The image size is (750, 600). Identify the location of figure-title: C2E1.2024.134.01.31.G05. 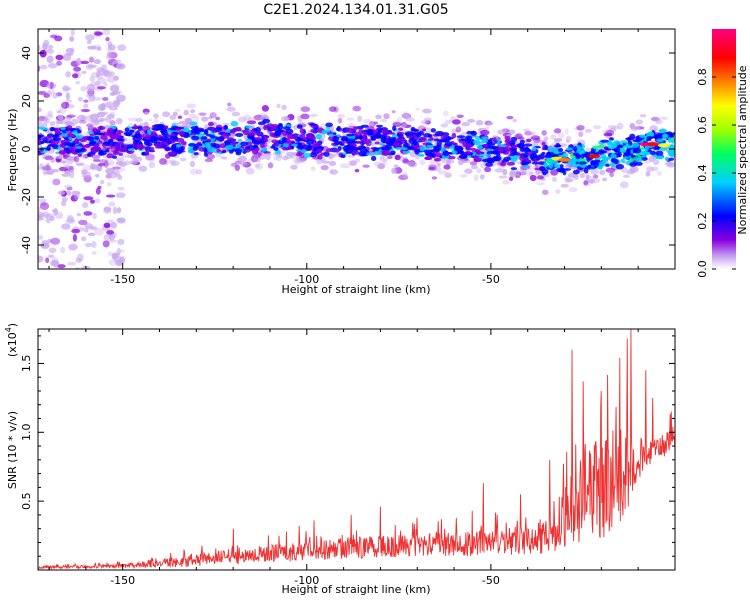
(355, 10).